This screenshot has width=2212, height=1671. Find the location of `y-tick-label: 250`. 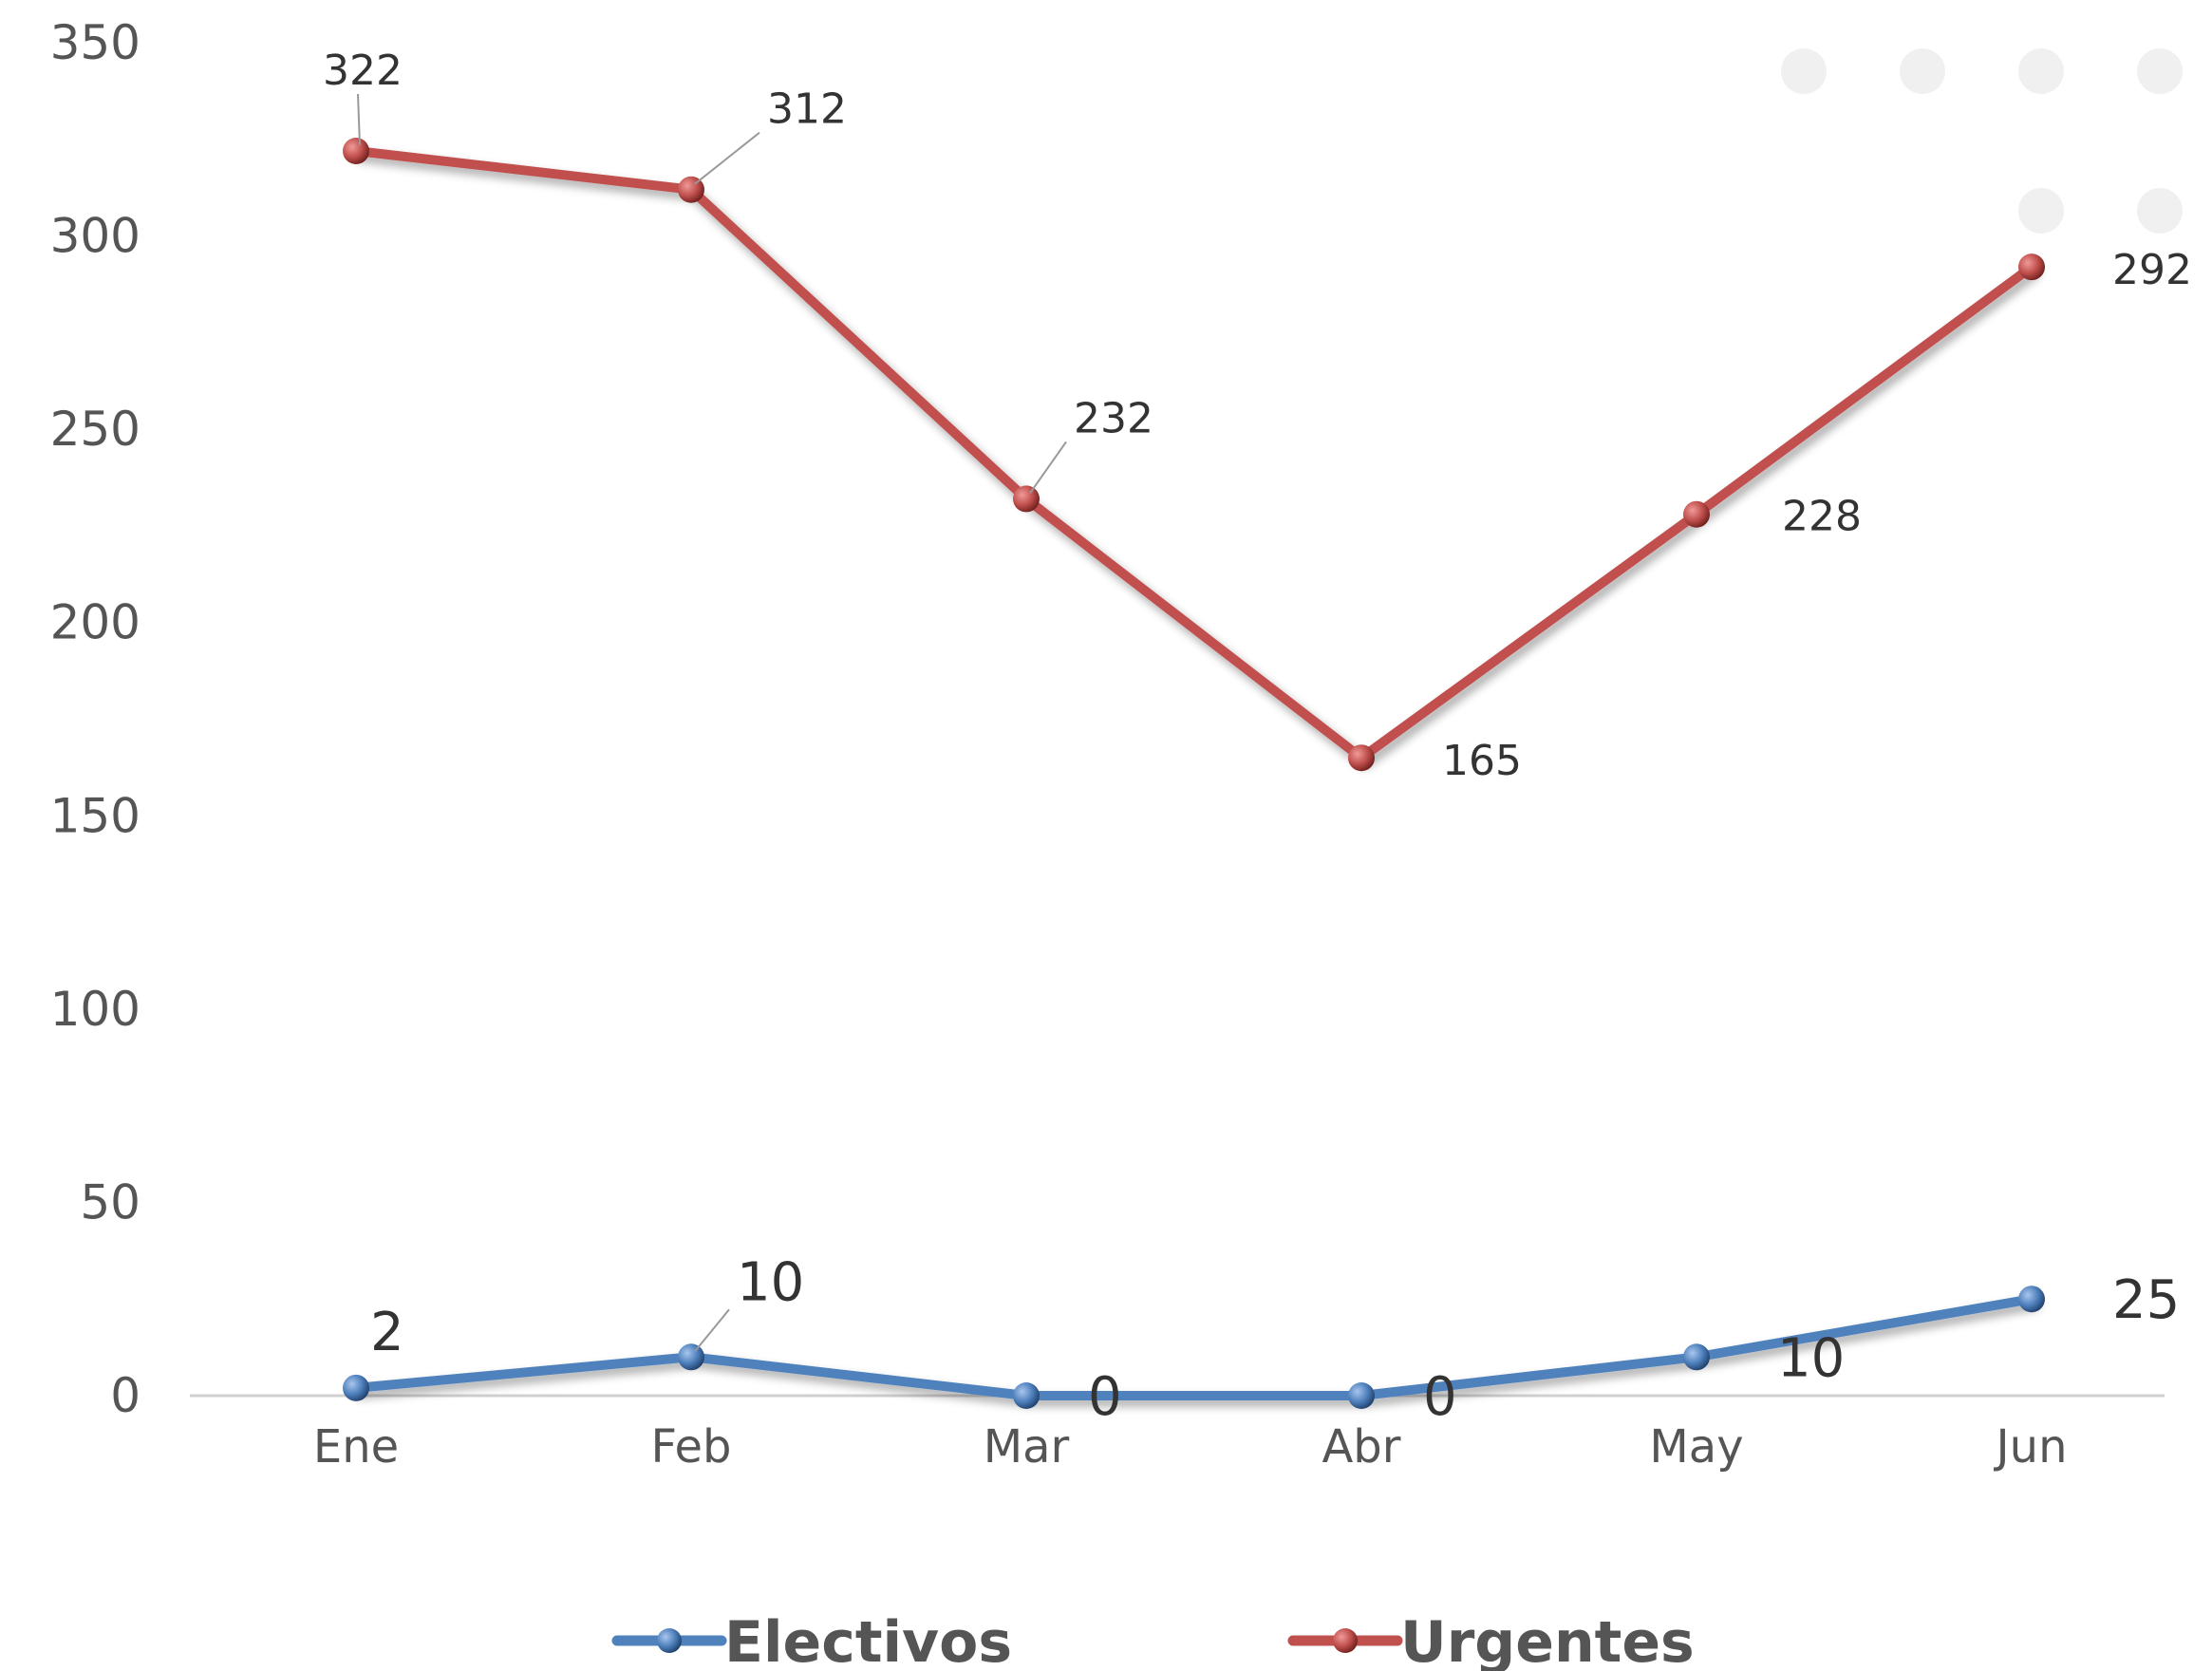

y-tick-label: 250 is located at coordinates (95, 429).